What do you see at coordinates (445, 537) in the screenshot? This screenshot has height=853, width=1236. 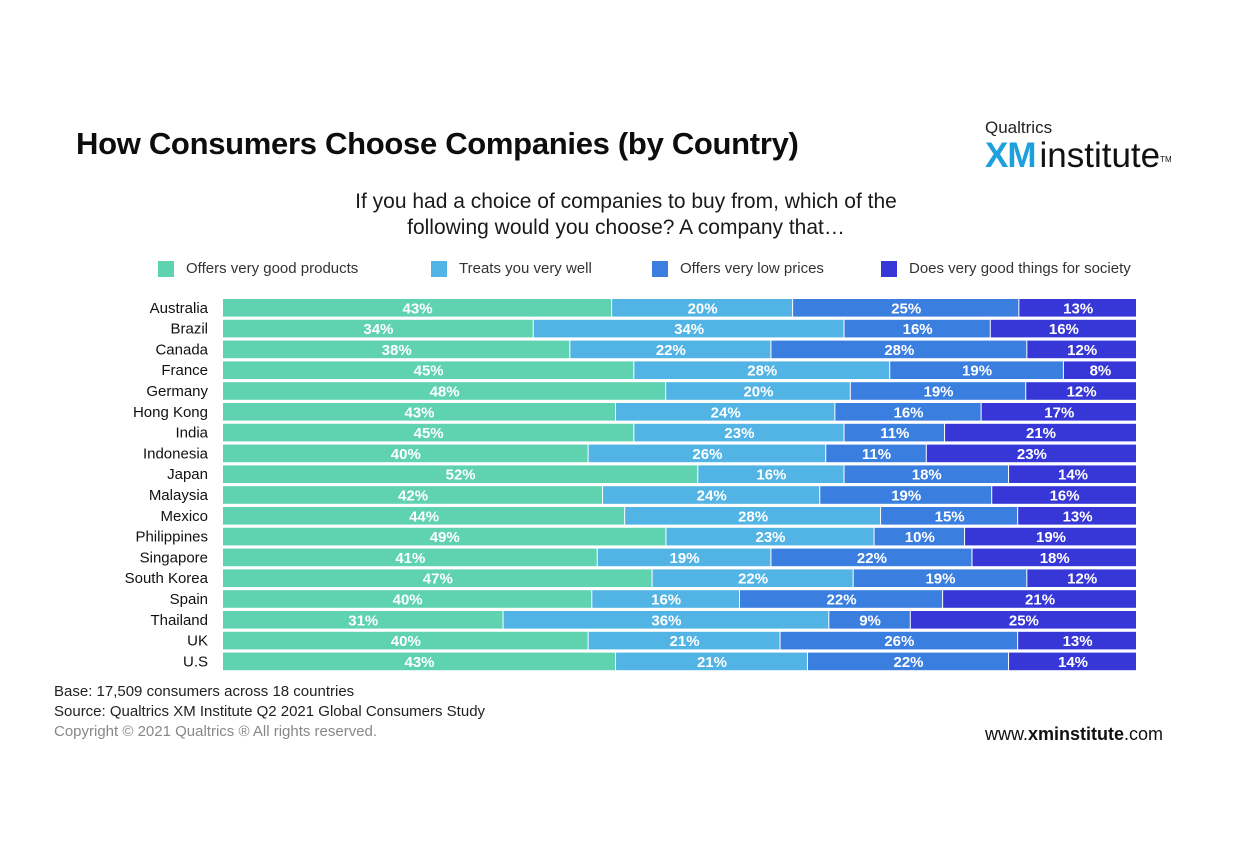 I see `bar-value-label: 49%` at bounding box center [445, 537].